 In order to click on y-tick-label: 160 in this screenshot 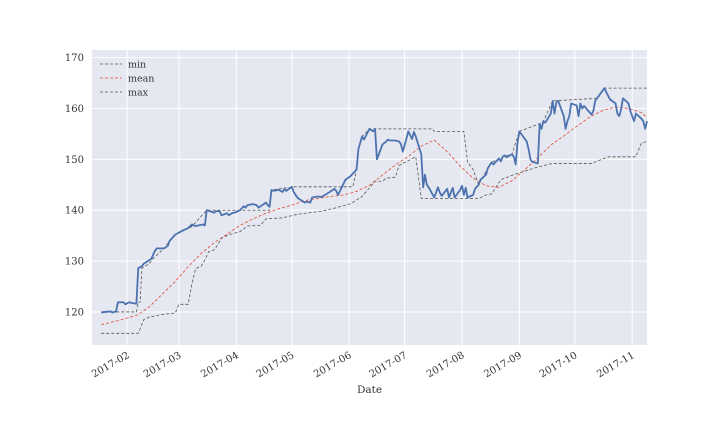, I will do `click(74, 109)`.